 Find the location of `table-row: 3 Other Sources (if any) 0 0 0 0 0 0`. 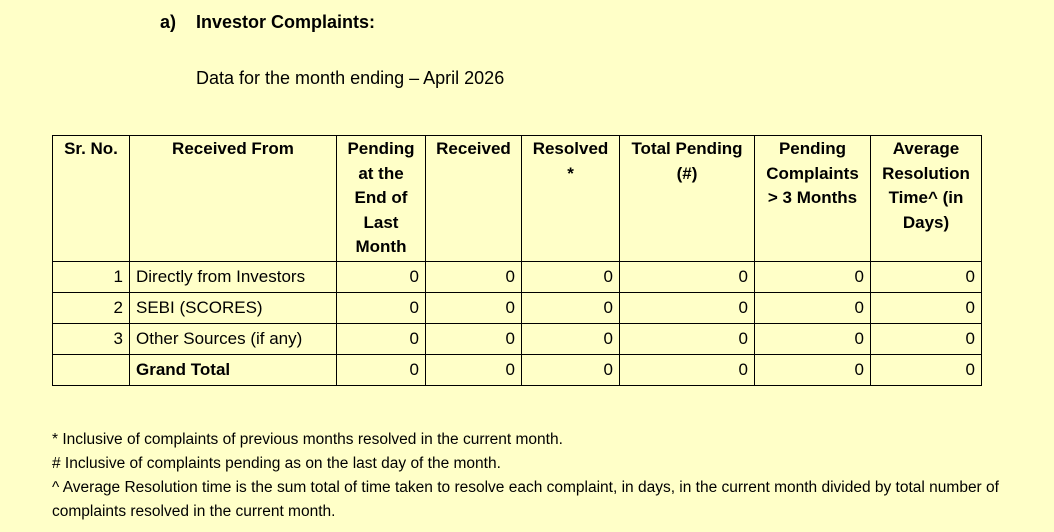

table-row: 3 Other Sources (if any) 0 0 0 0 0 0 is located at coordinates (517, 338).